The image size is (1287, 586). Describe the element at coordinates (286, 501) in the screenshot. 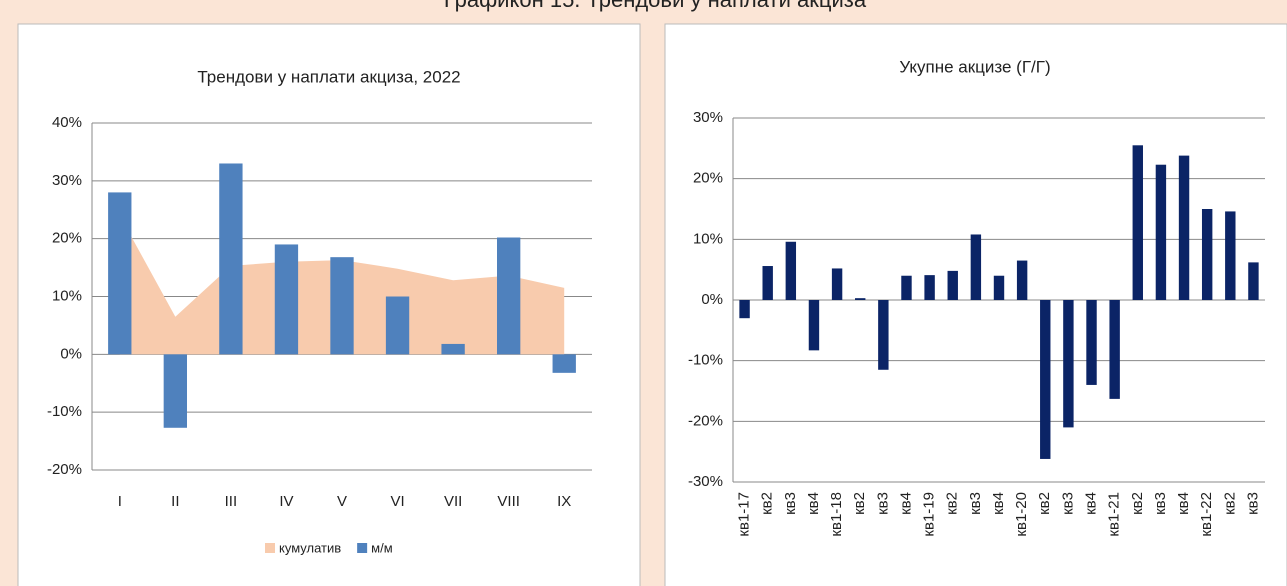

I see `x-tick-label: IV` at that location.